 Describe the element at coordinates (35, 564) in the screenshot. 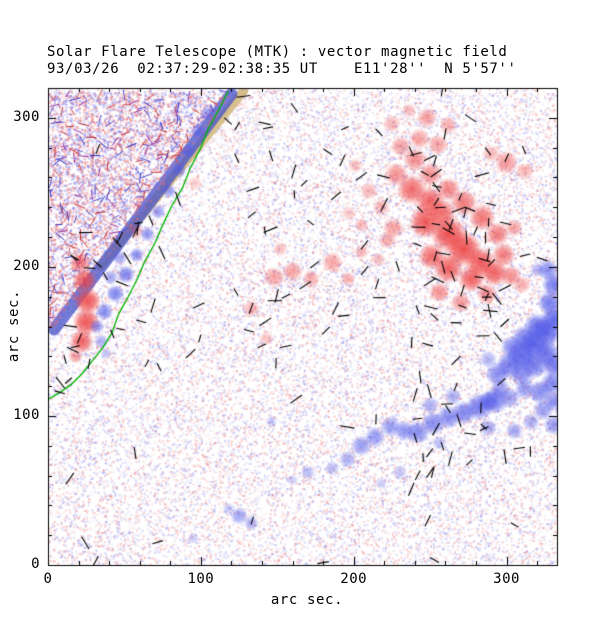

I see `y-tick-label: 0` at that location.